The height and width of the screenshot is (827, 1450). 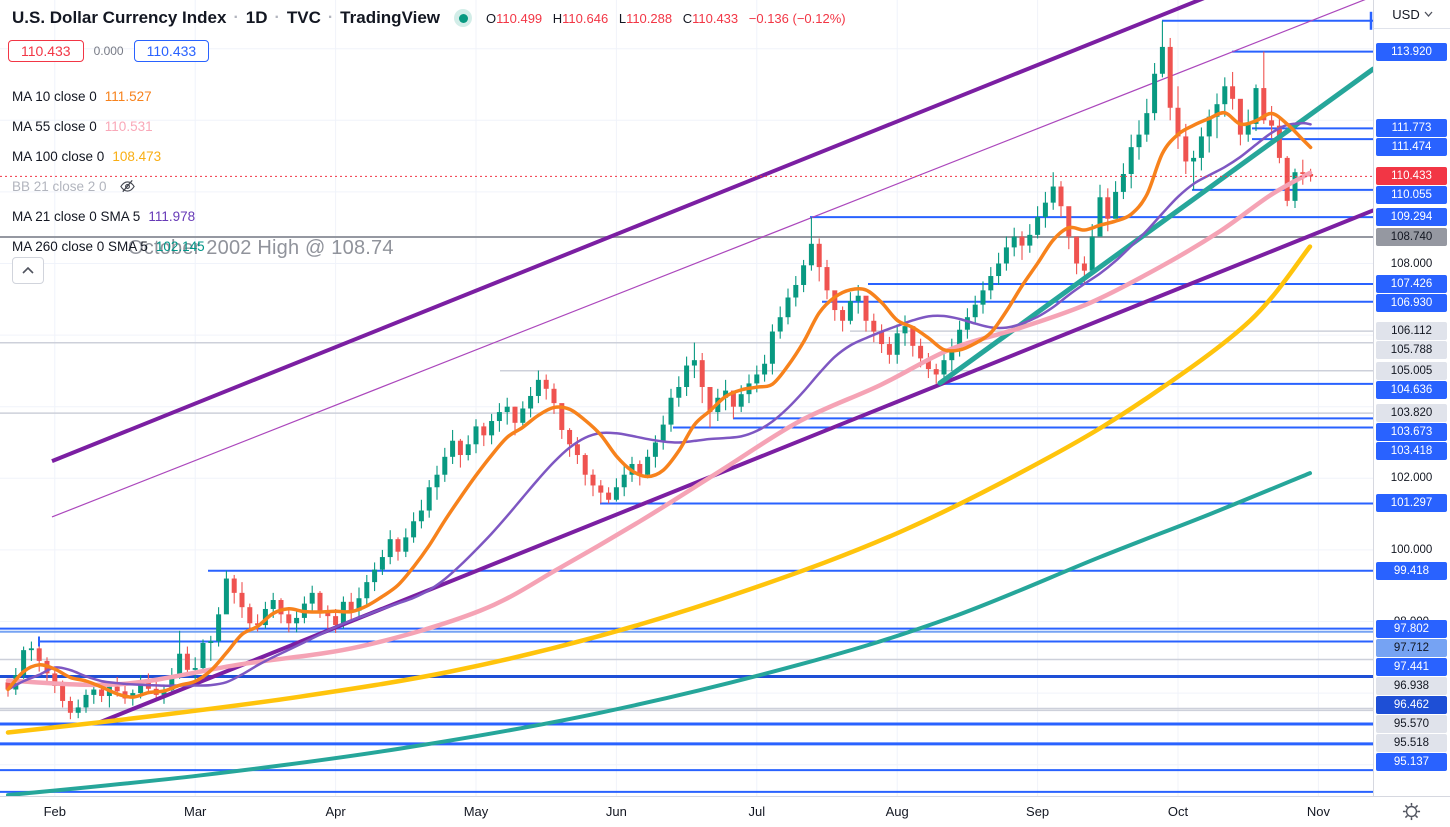 I want to click on chevron-up-icon, so click(x=28, y=270).